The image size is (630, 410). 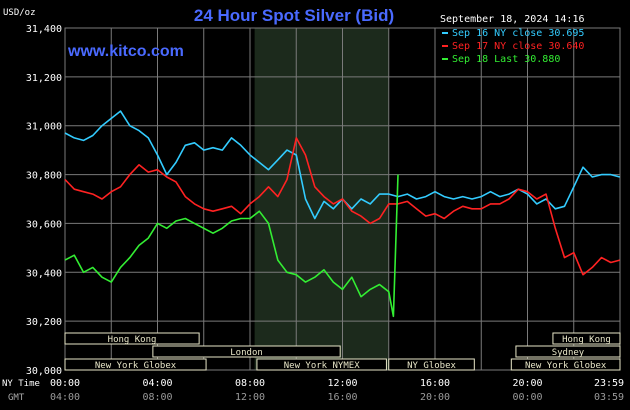 I want to click on y-tick-label: 30,800, so click(x=44, y=176).